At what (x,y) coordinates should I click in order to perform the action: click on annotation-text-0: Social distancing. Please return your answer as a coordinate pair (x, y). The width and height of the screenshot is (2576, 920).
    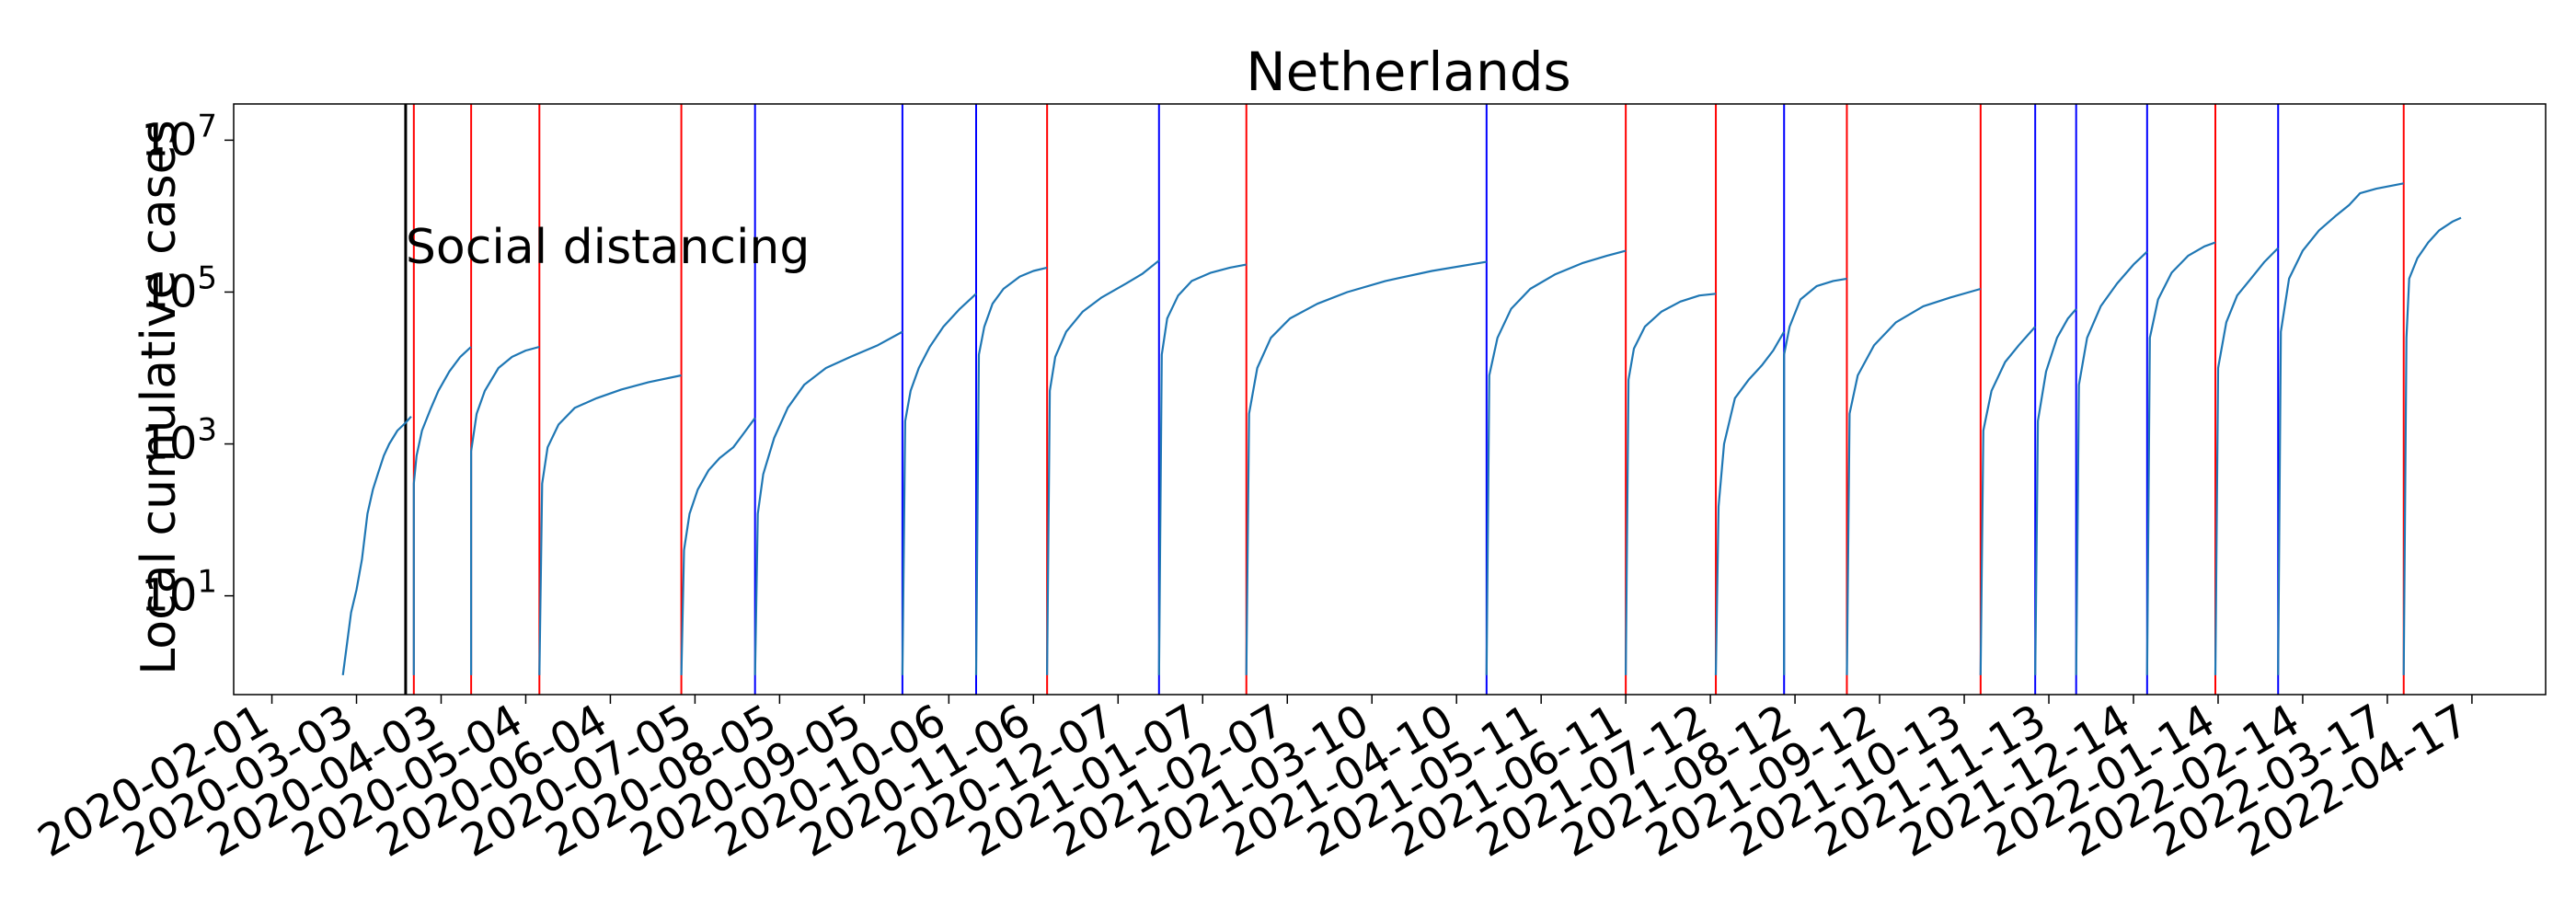
    Looking at the image, I should click on (608, 247).